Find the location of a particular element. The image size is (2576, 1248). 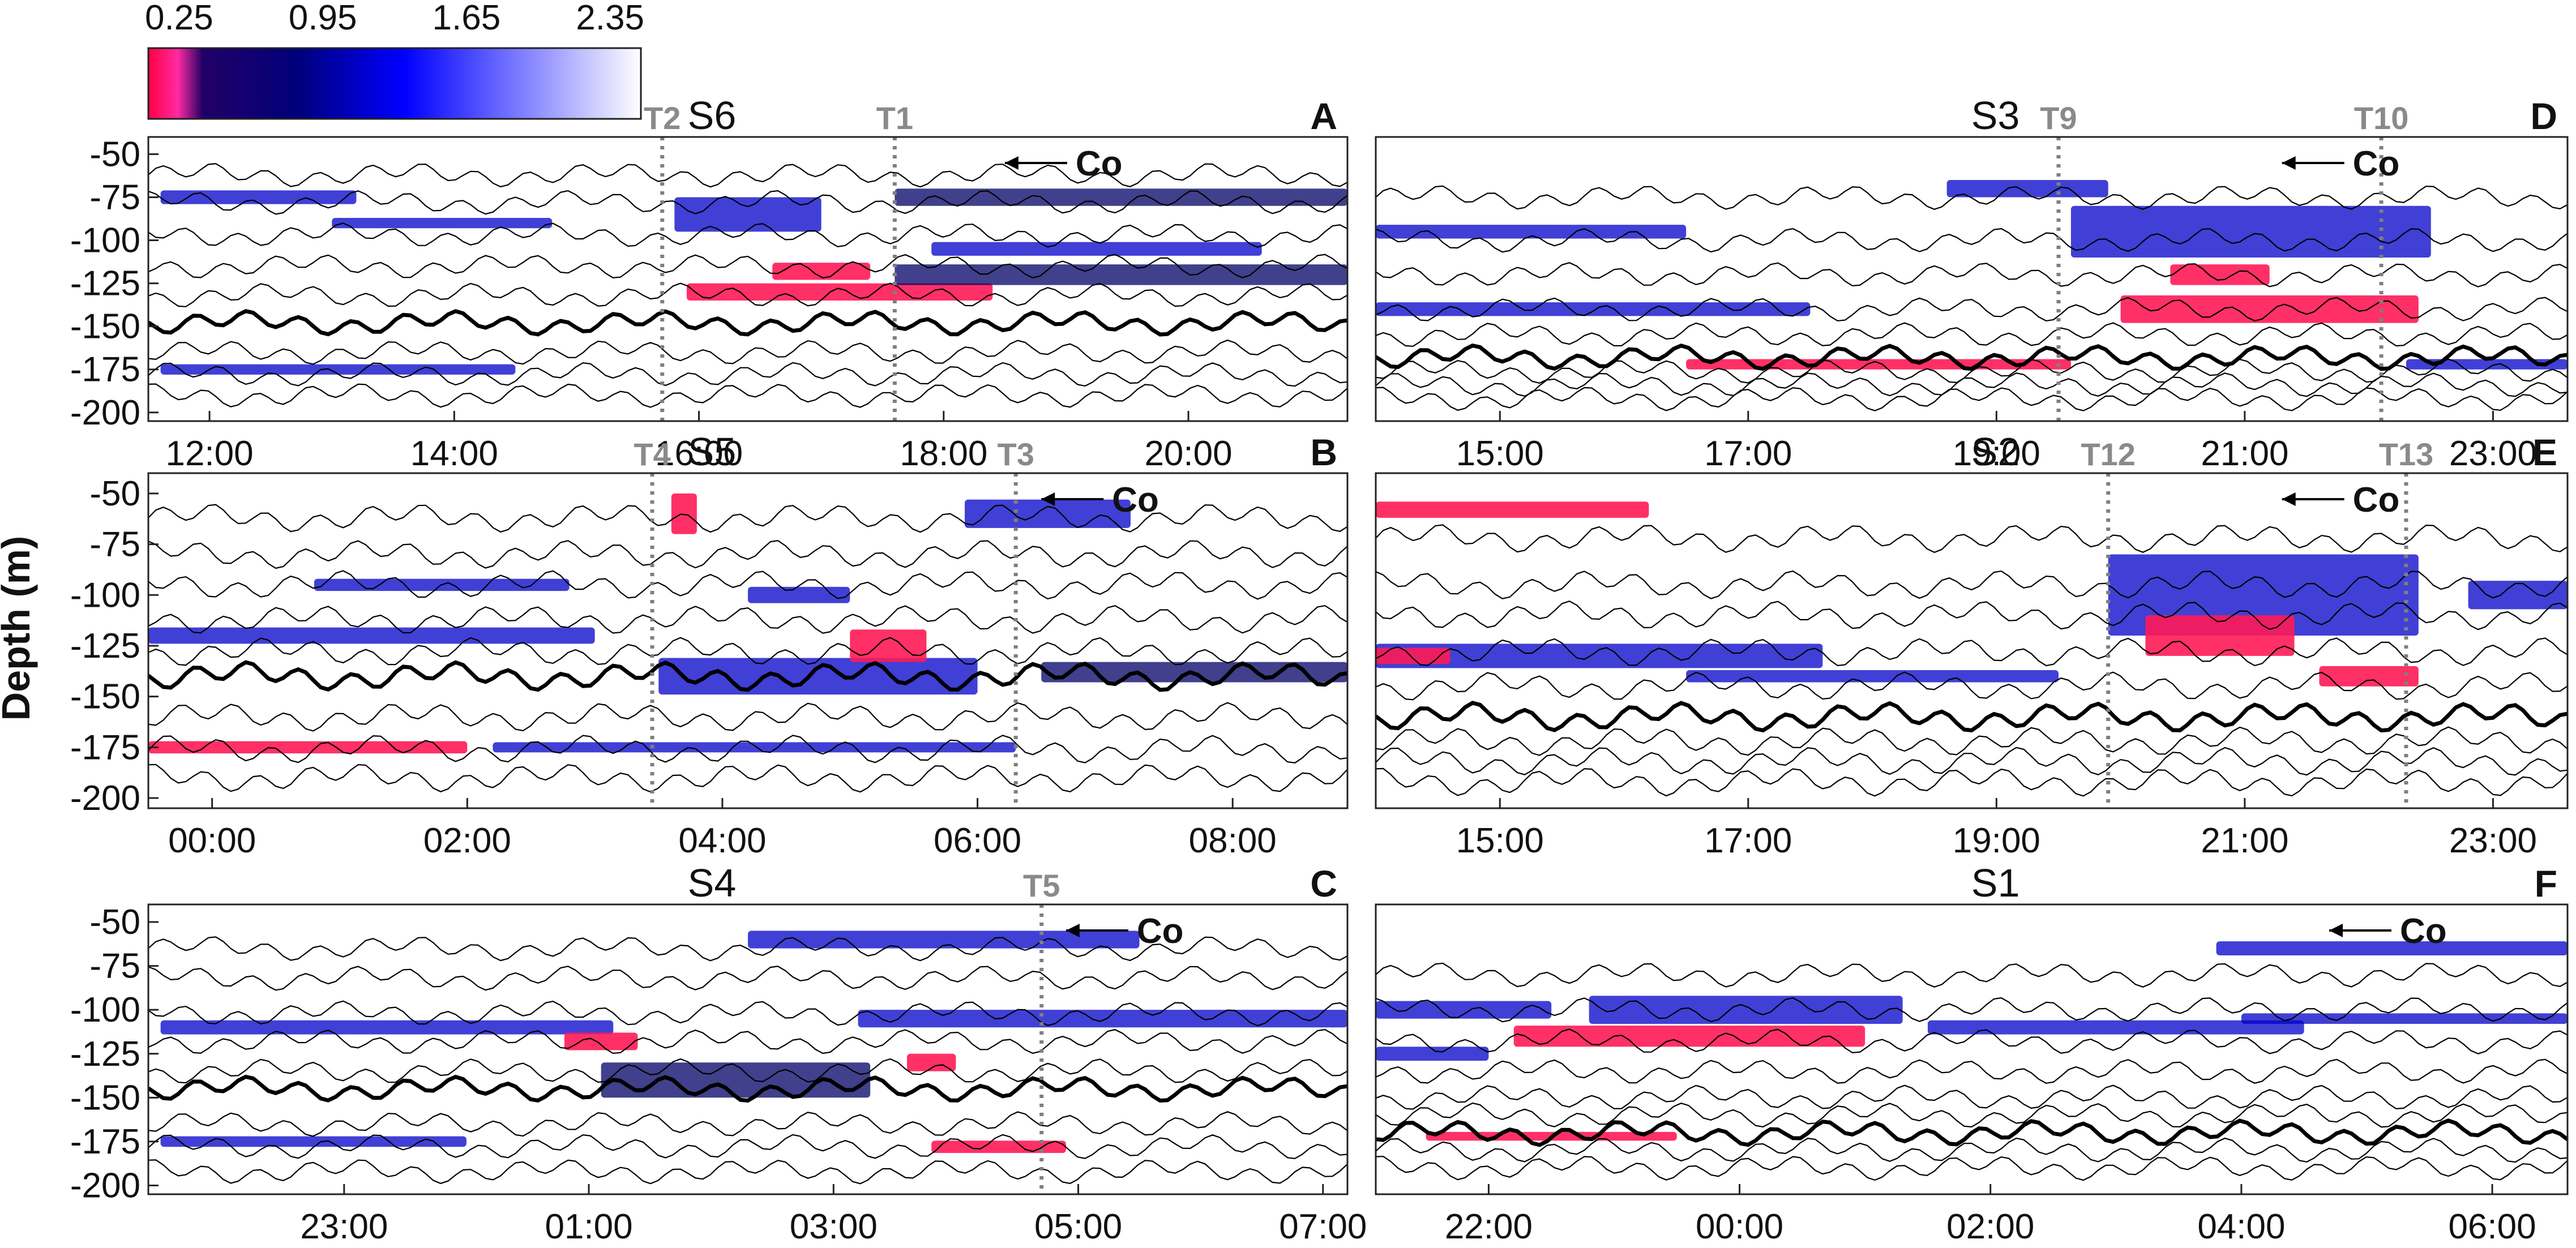

transect-label: T1 is located at coordinates (894, 118).